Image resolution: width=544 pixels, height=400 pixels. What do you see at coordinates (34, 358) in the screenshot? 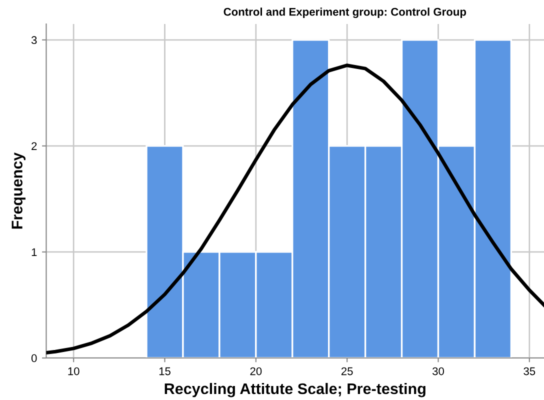
I see `y-tick-label: 0` at bounding box center [34, 358].